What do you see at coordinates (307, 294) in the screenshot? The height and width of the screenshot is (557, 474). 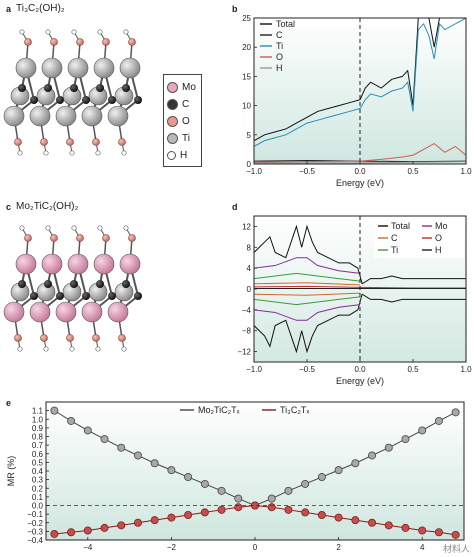 I see `series-line-c-spin-down-` at bounding box center [307, 294].